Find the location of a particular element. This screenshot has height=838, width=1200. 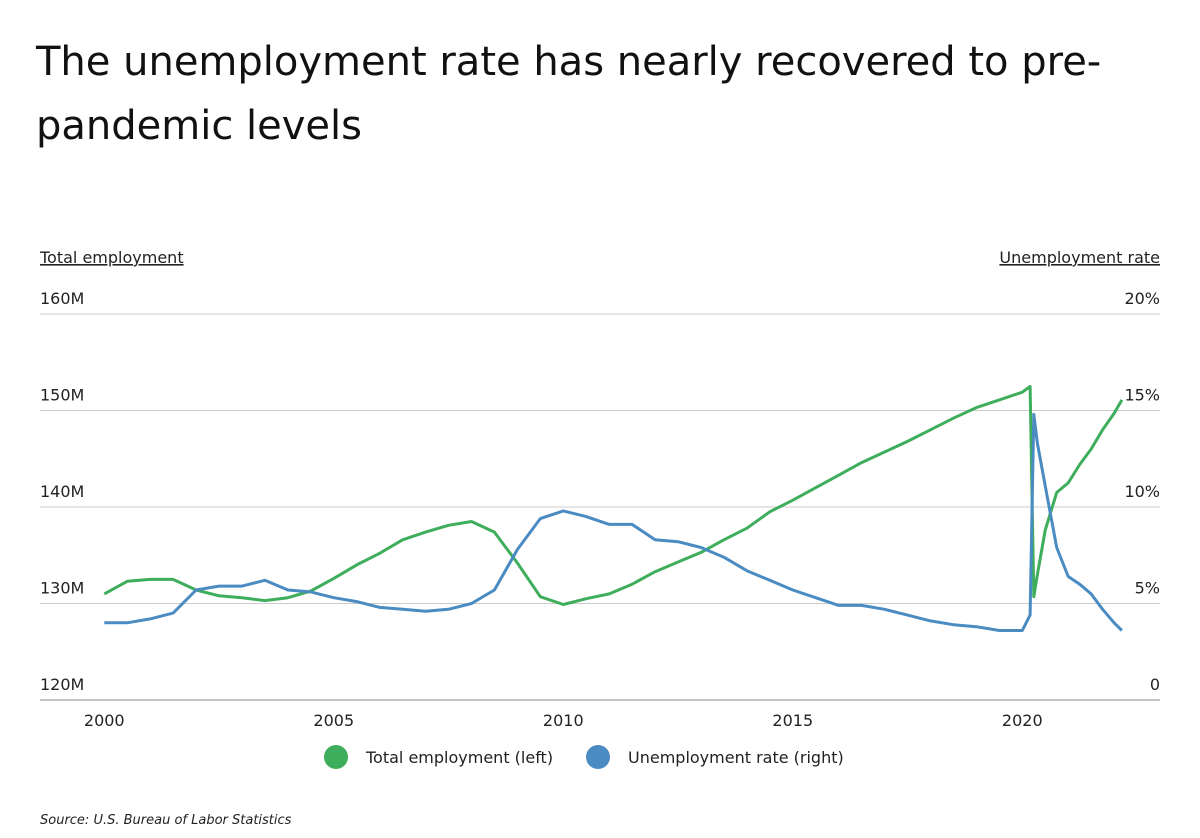

y-axis-title: Total employment is located at coordinates (111, 257).